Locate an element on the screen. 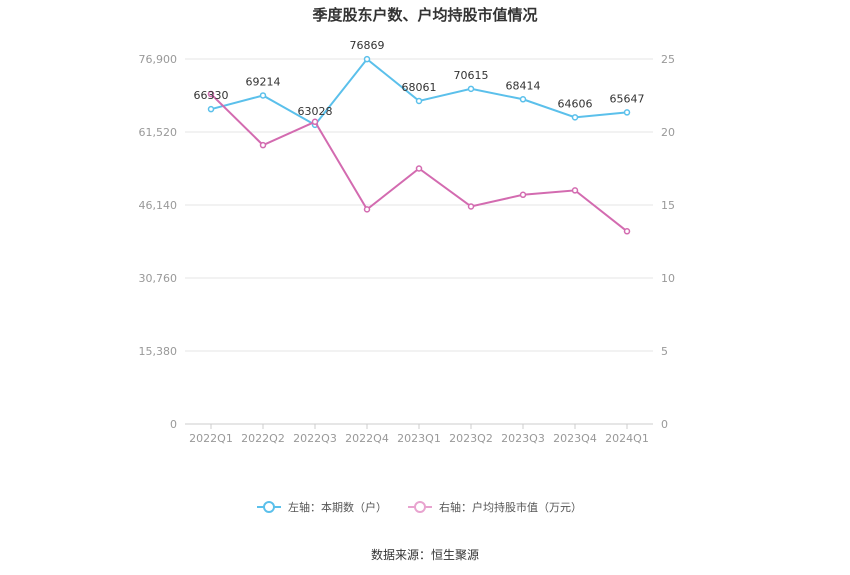 Image resolution: width=850 pixels, height=575 pixels. left-tick-label: 15,380 is located at coordinates (158, 351).